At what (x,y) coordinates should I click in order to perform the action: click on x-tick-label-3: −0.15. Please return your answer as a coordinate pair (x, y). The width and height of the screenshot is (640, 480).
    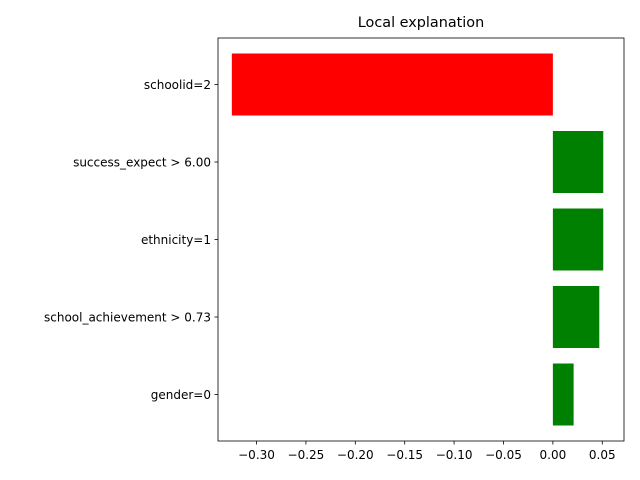
    Looking at the image, I should click on (404, 455).